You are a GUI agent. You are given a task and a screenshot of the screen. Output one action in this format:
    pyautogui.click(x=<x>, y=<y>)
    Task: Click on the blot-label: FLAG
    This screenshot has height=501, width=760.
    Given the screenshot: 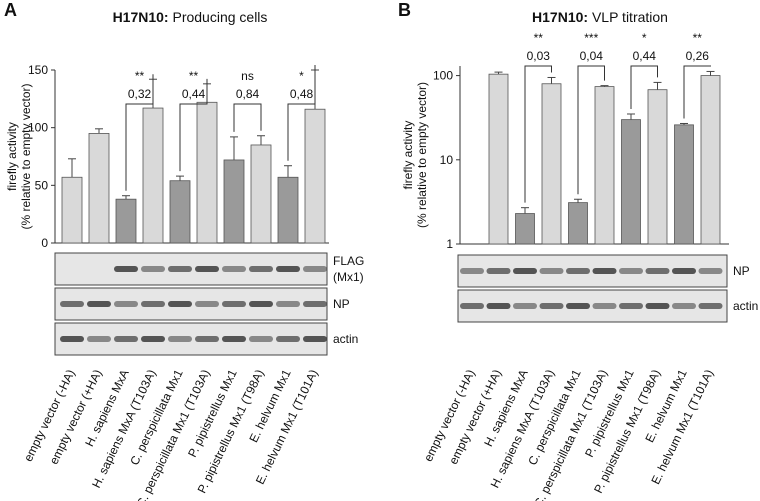 What is the action you would take?
    pyautogui.click(x=348, y=261)
    